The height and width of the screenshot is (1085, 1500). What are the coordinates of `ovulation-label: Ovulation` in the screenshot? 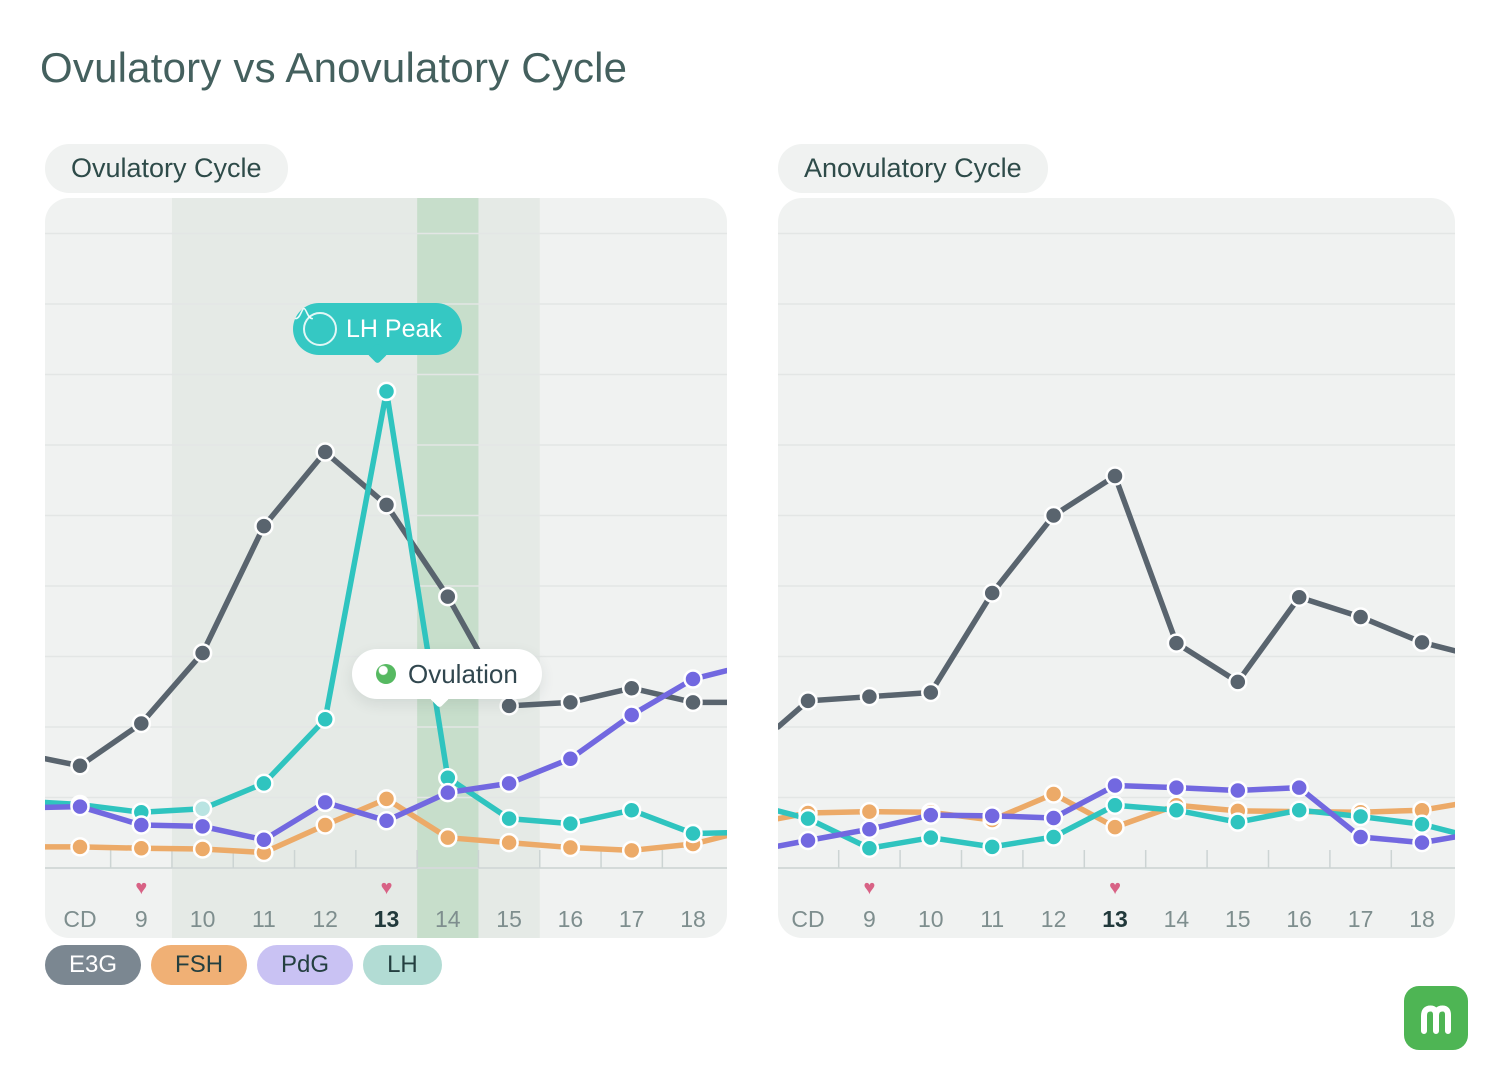 It's located at (463, 673).